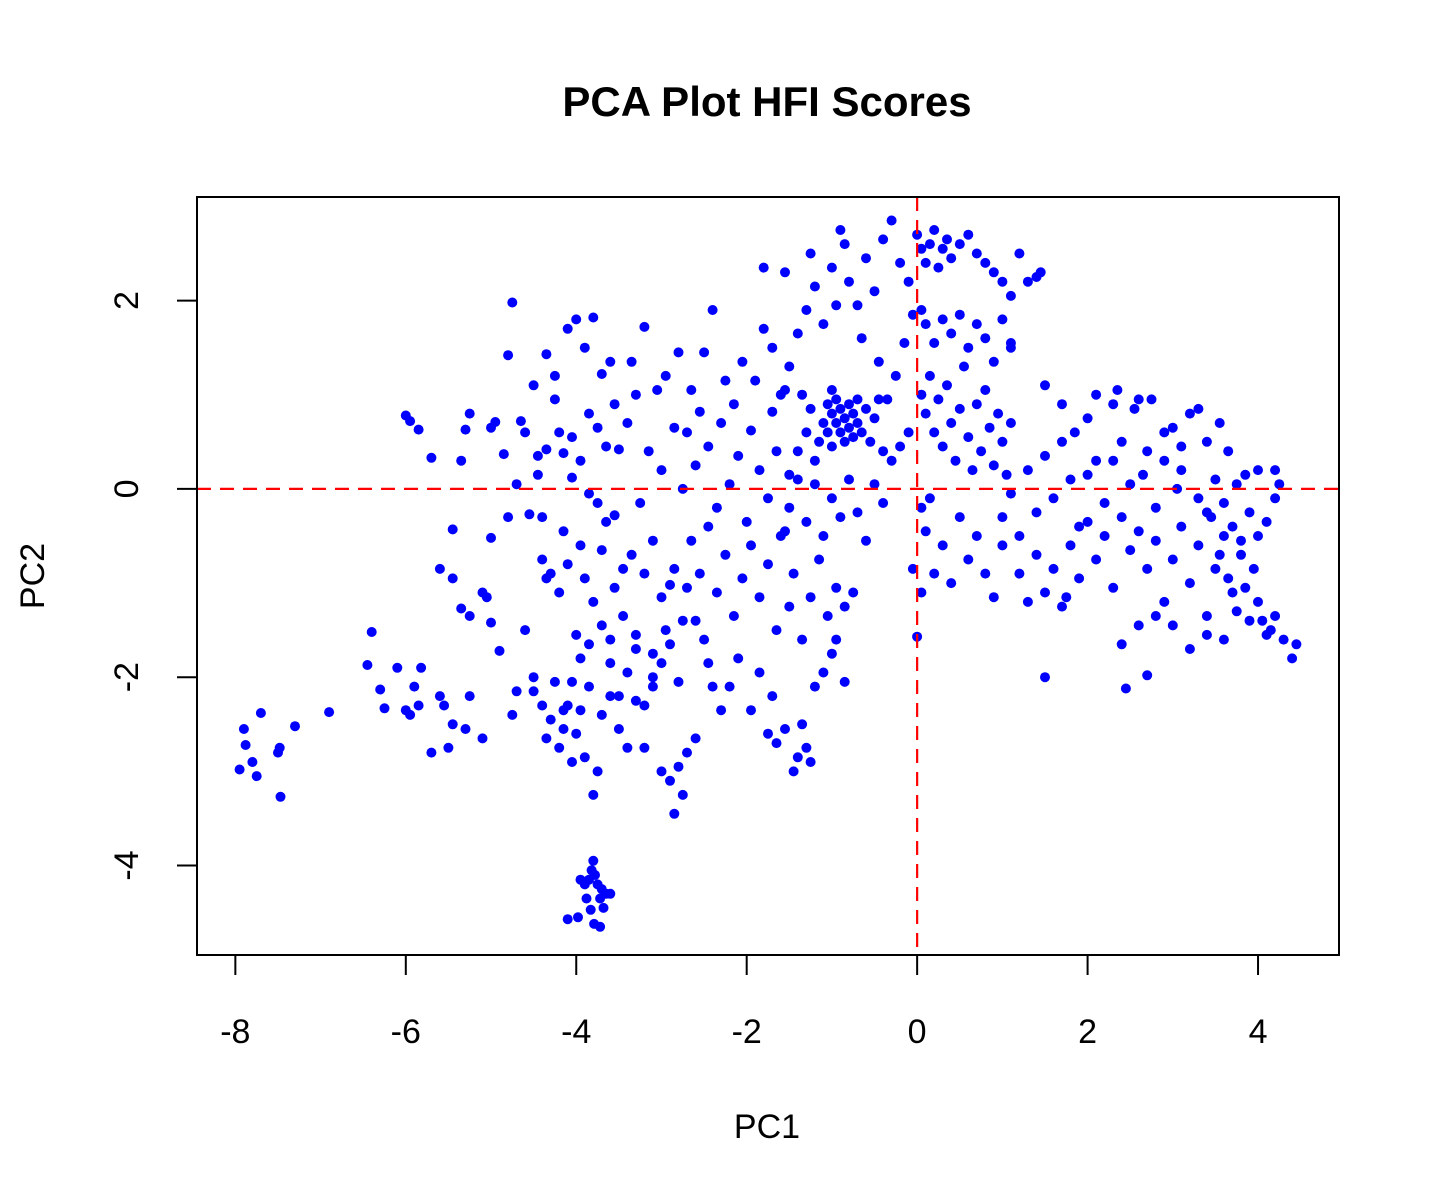 The width and height of the screenshot is (1440, 1200). I want to click on x-tick-label: 0, so click(917, 1032).